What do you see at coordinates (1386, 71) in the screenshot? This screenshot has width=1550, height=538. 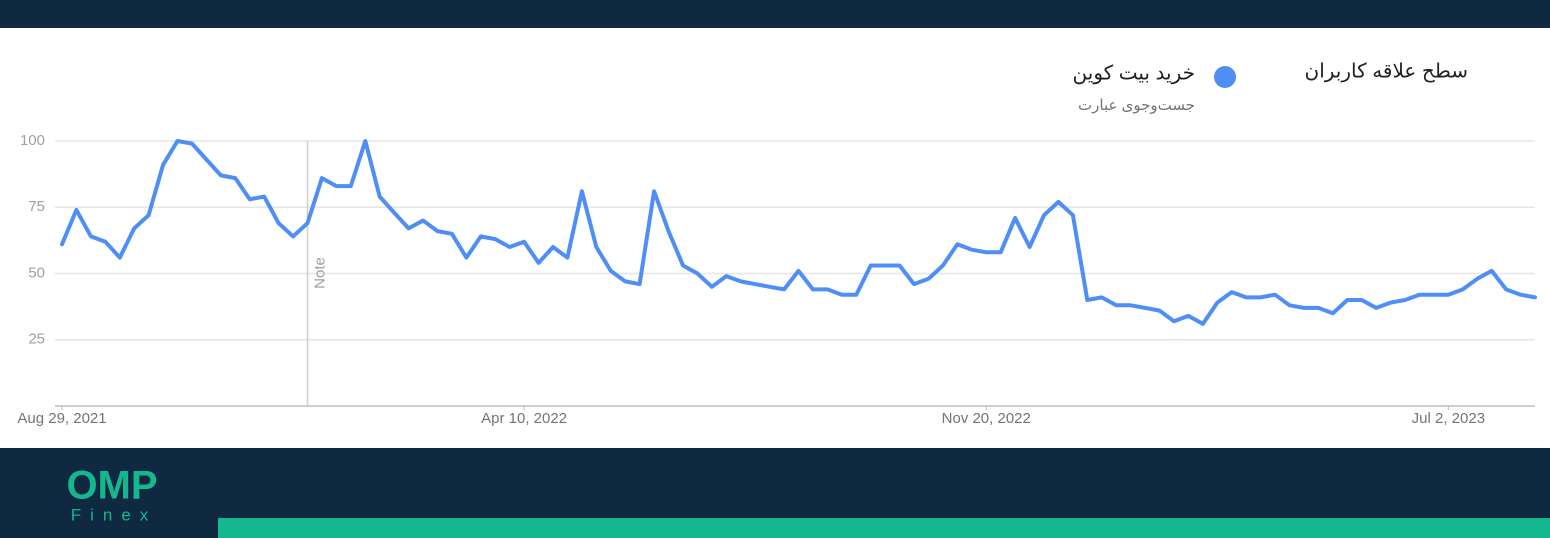 I see `chart-title: سطح علاقه کاربران` at bounding box center [1386, 71].